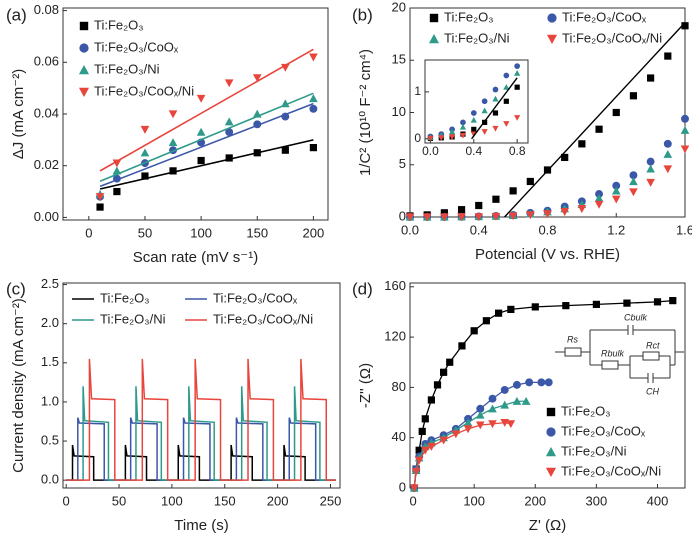 The image size is (692, 541). I want to click on legend-label: Ti:Fe₂O₃, so click(586, 410).